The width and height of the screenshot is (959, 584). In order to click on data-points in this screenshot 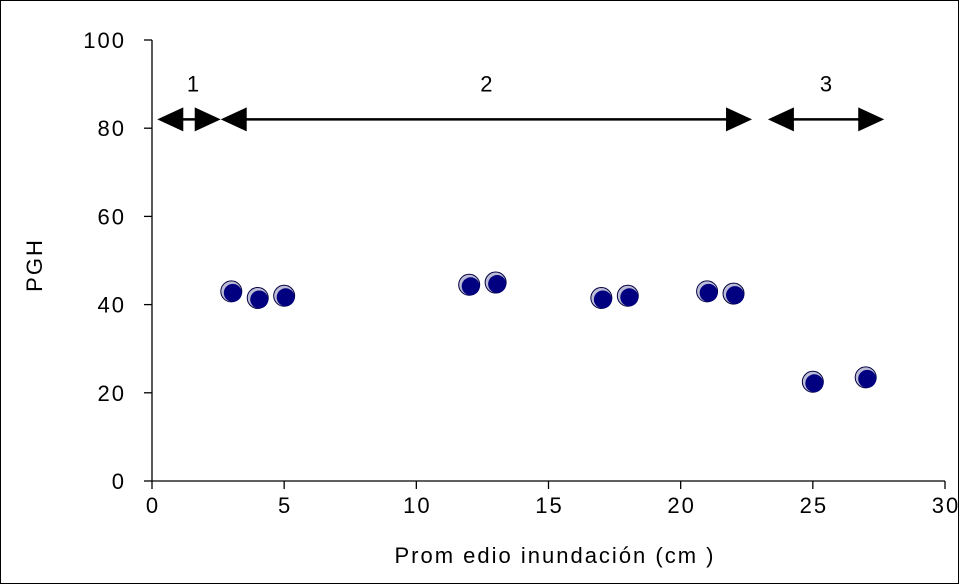, I will do `click(548, 332)`.